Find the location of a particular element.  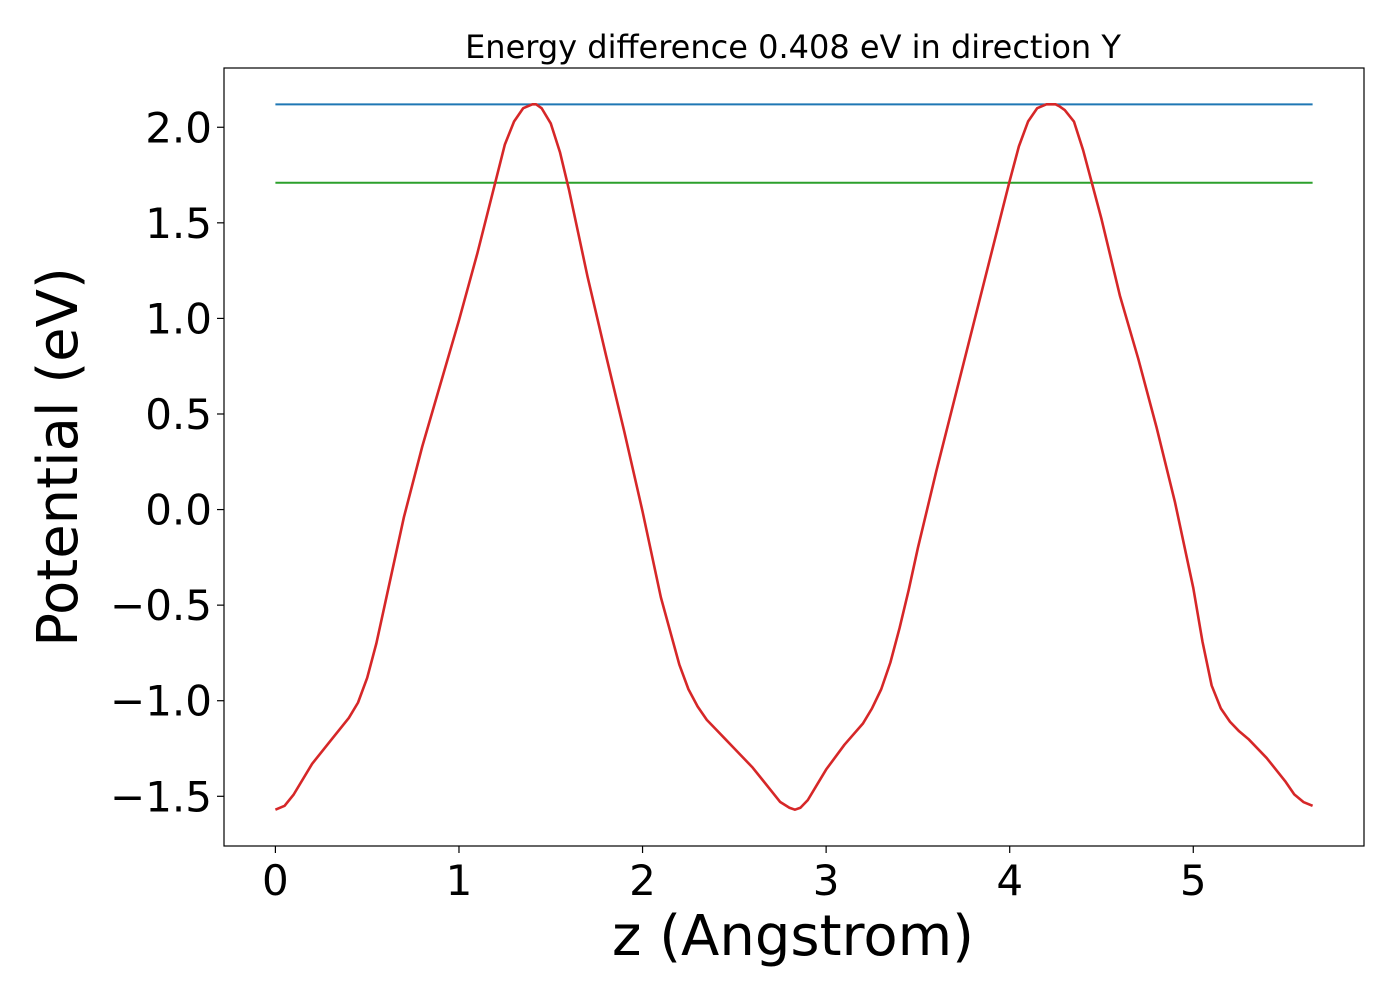

x-tick-label: 2 is located at coordinates (642, 880).